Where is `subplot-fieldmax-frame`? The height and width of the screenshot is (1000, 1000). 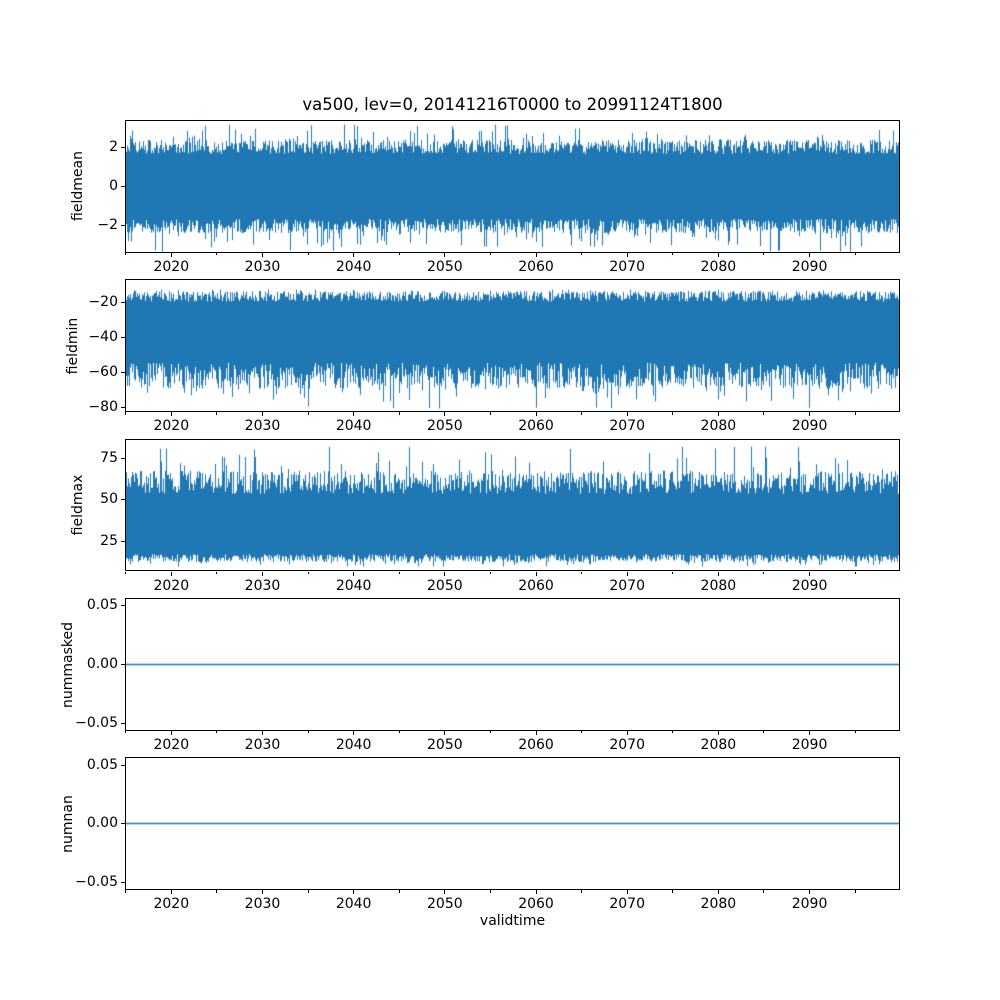 subplot-fieldmax-frame is located at coordinates (512, 505).